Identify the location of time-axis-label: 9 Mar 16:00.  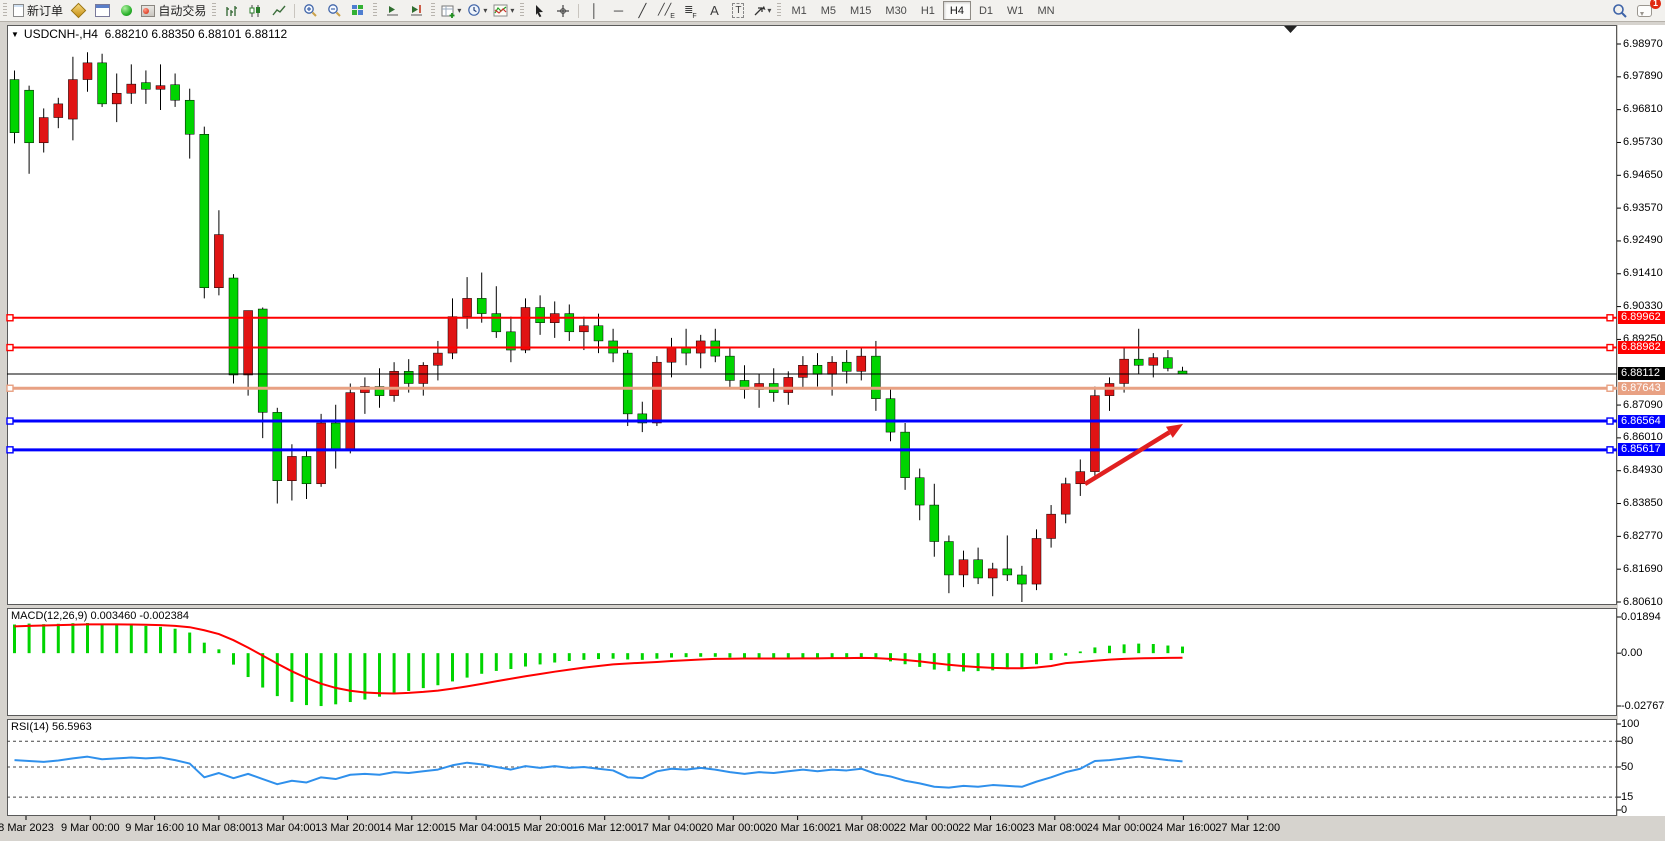
(154, 828).